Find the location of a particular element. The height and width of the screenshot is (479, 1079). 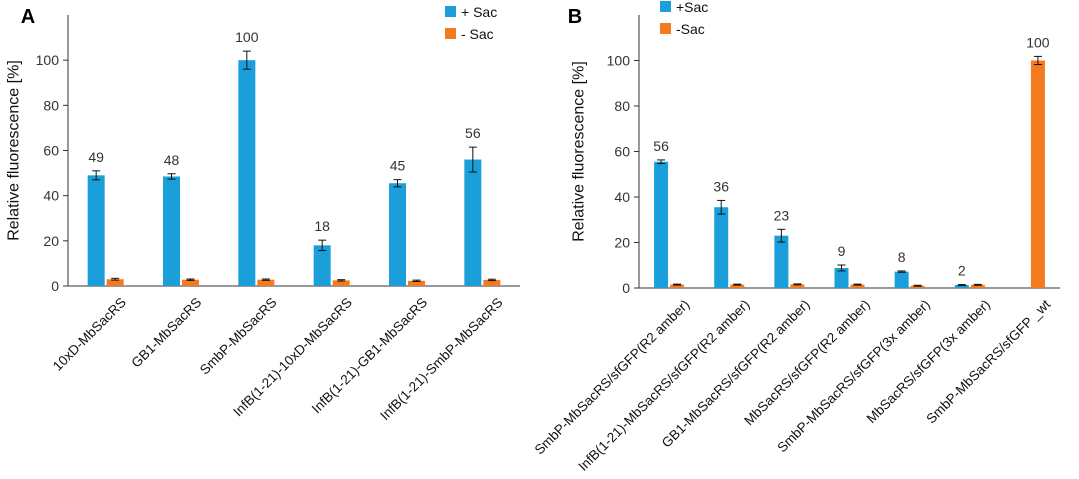

panel-b-ytick-label: 0 is located at coordinates (626, 288).